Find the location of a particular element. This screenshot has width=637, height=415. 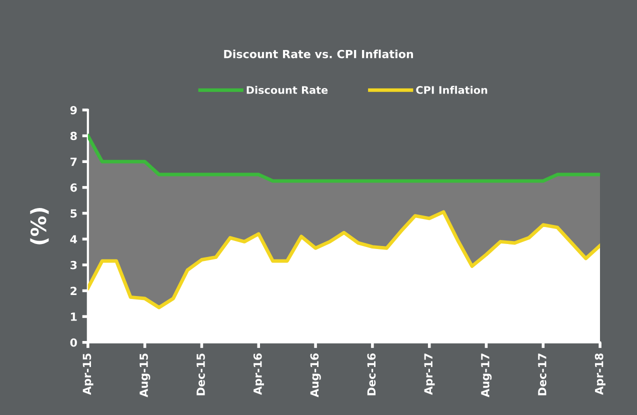

x-tick-label: Aug-15 is located at coordinates (145, 376).